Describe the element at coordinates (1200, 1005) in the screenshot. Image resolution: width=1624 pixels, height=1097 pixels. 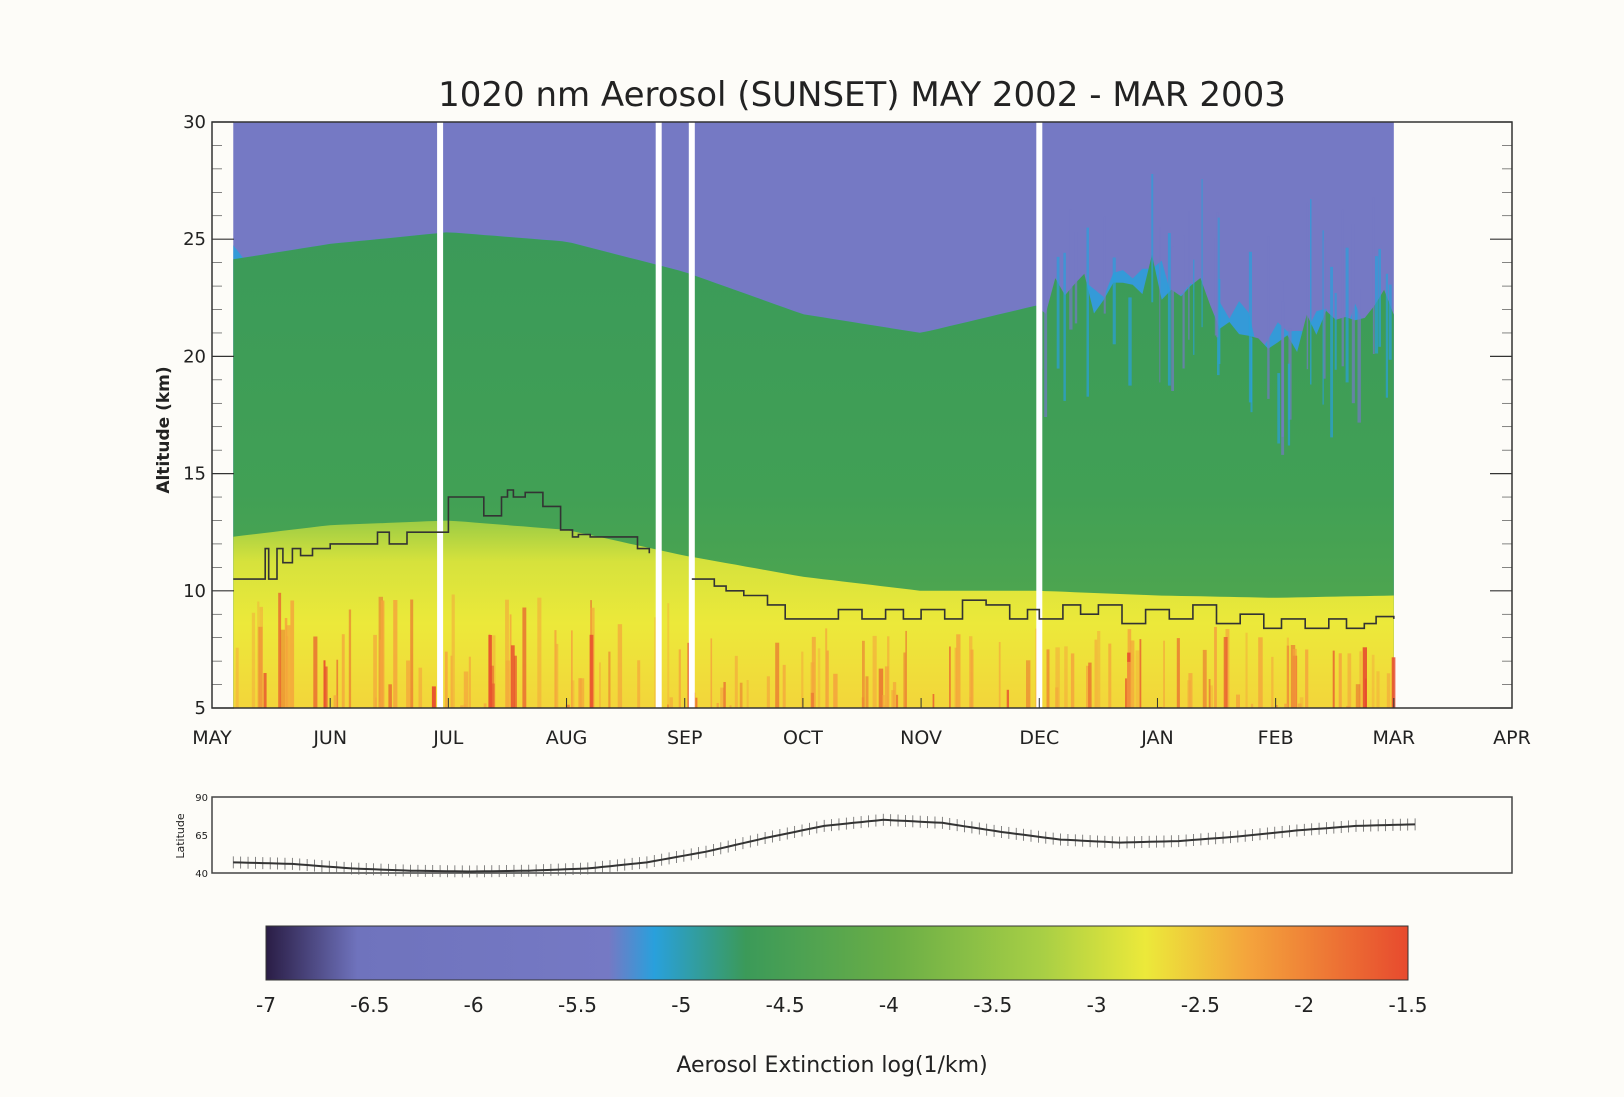
I see `colorbar-tick-label: -2.5` at that location.